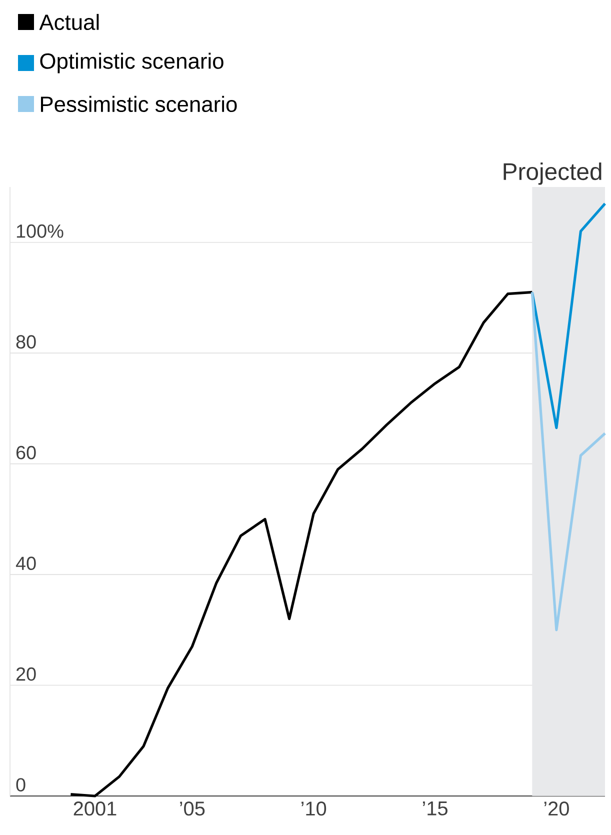 Image resolution: width=611 pixels, height=835 pixels. I want to click on x-tick-label: ’05, so click(192, 809).